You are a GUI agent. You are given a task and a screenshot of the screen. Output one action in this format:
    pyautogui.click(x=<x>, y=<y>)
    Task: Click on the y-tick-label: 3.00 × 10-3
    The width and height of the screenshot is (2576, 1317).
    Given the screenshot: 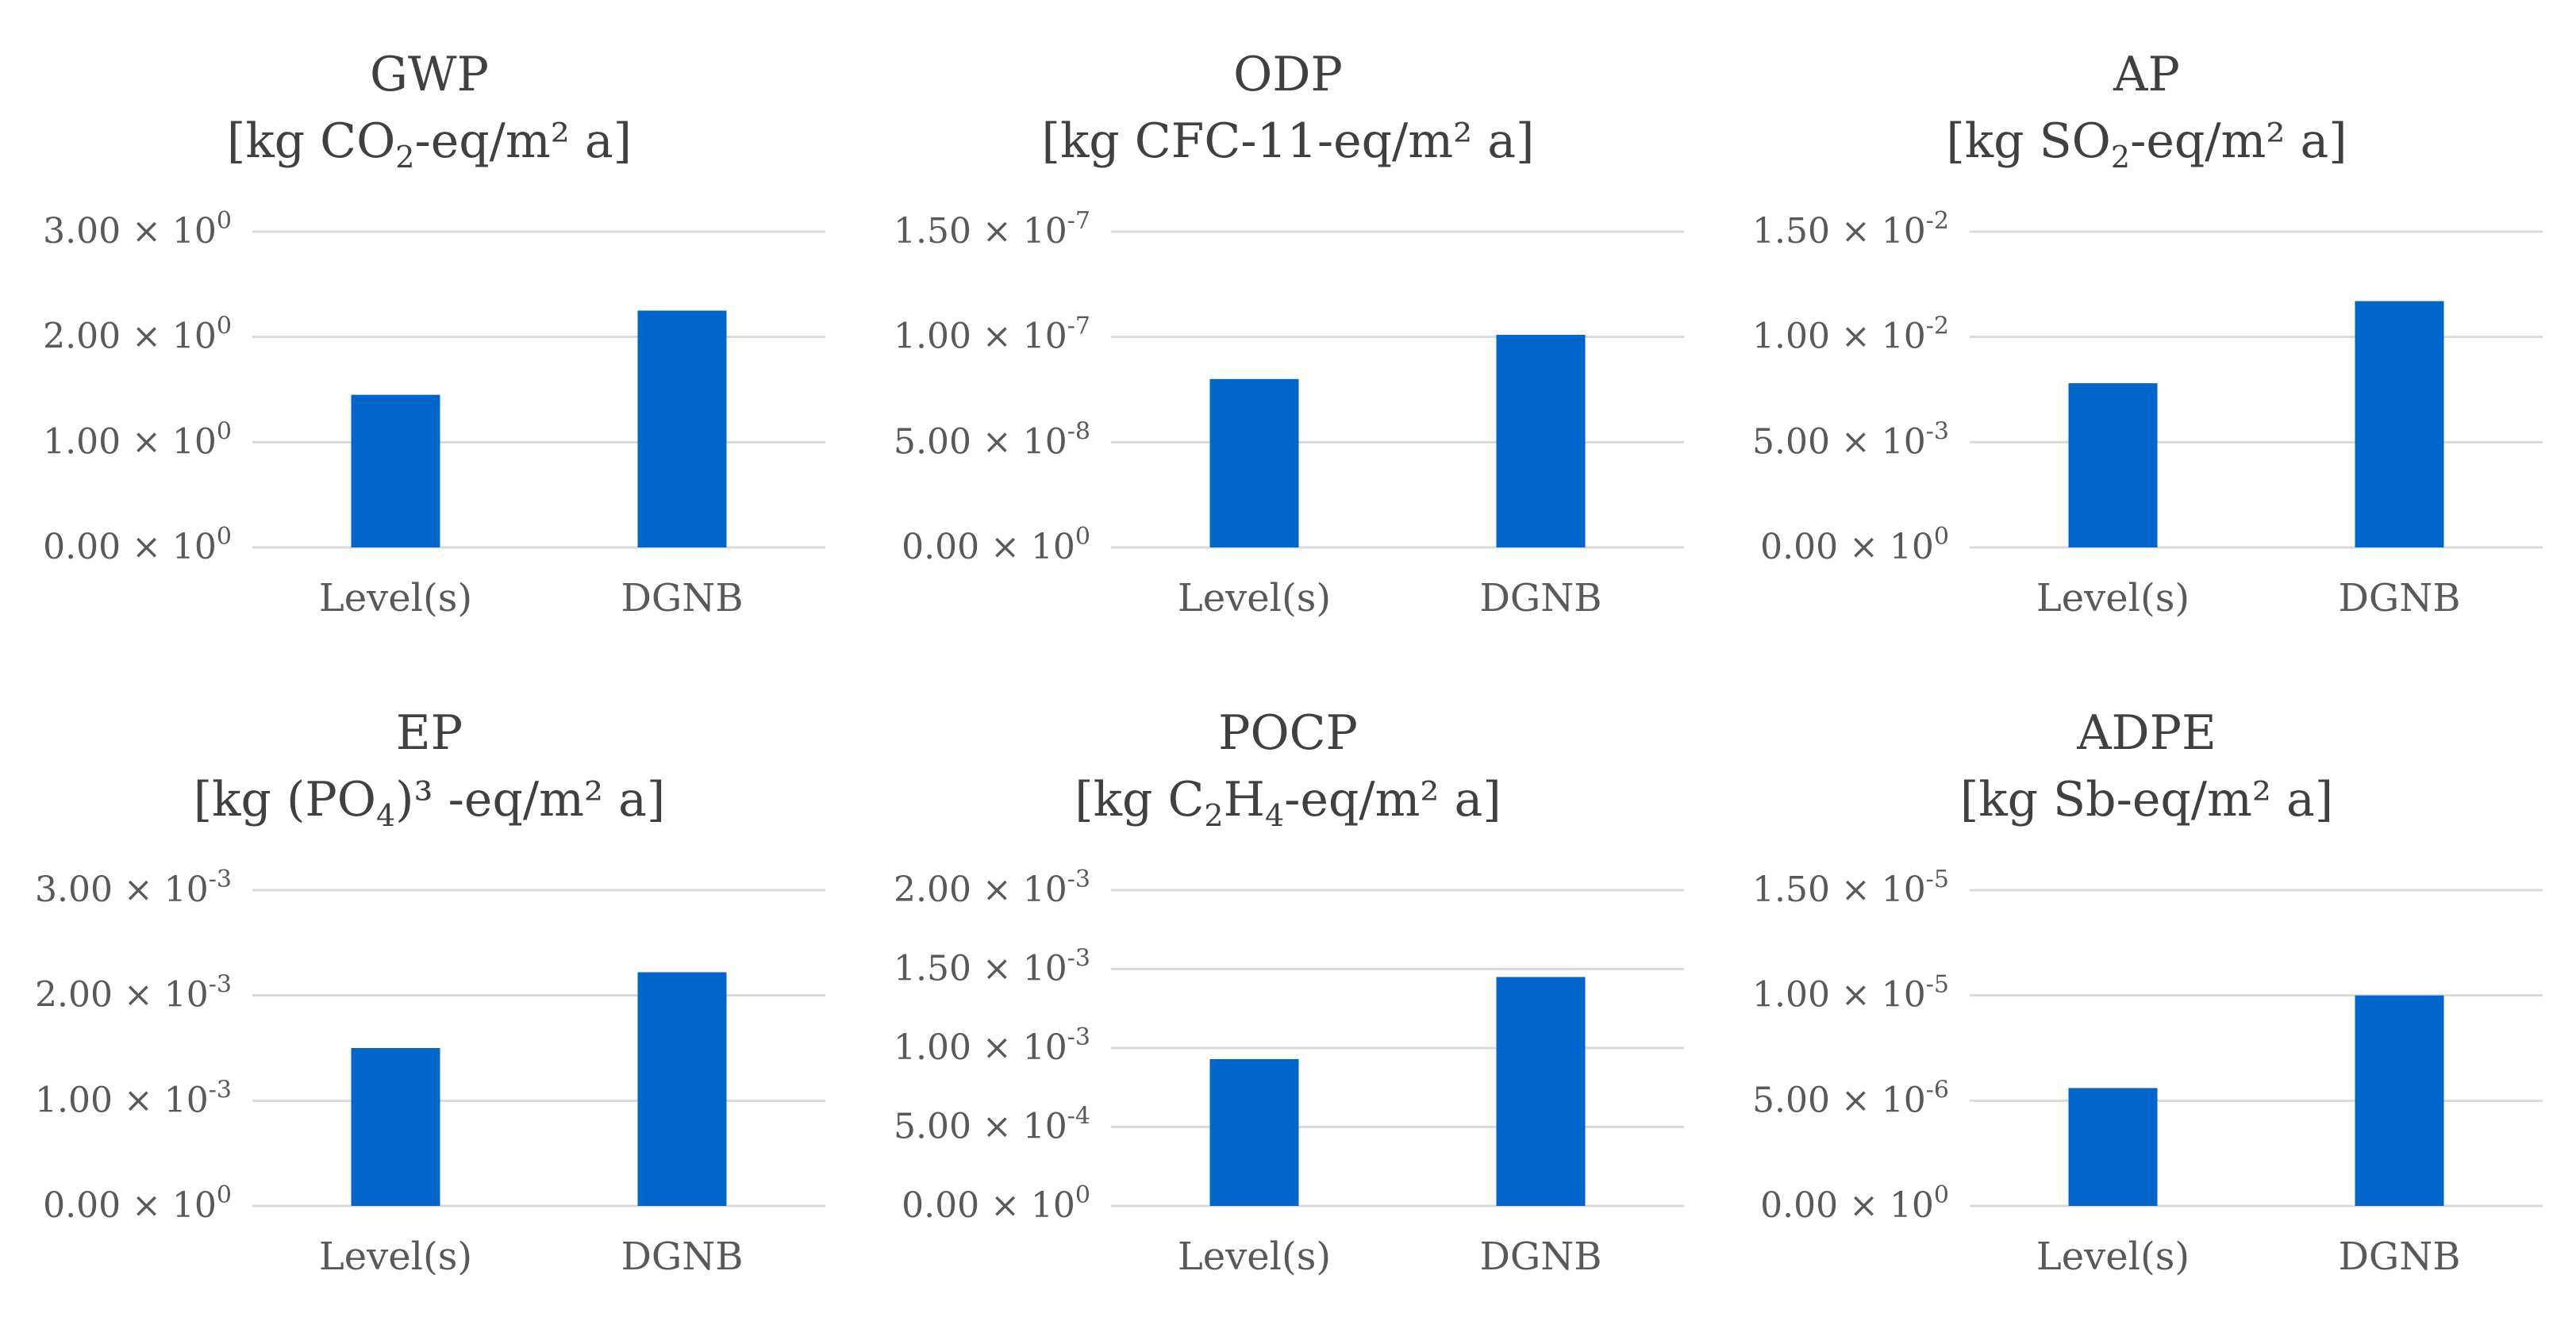 What is the action you would take?
    pyautogui.click(x=133, y=888)
    